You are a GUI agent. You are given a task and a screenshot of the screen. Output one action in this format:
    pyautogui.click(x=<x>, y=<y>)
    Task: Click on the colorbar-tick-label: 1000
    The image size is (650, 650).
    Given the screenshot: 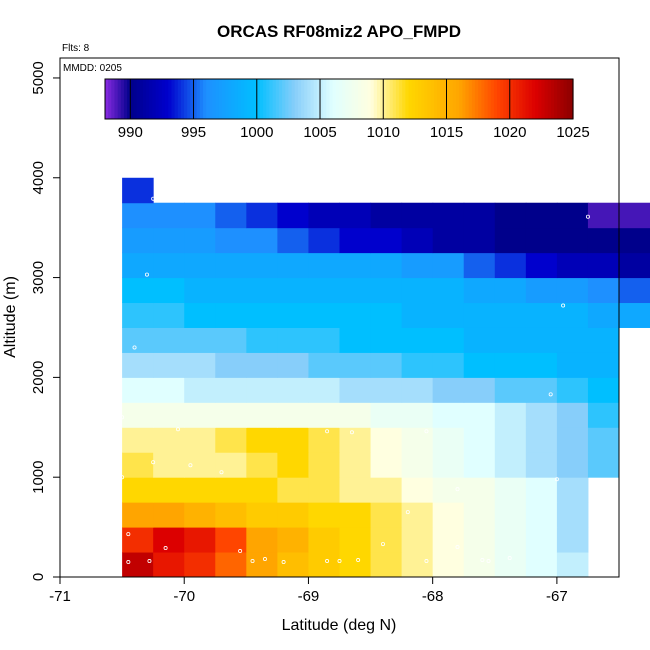 What is the action you would take?
    pyautogui.click(x=256, y=132)
    